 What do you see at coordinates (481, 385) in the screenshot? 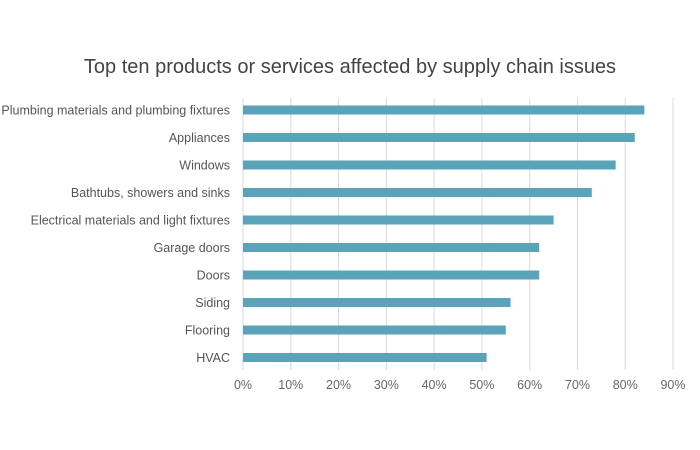
I see `x-tick-label: 50%` at bounding box center [481, 385].